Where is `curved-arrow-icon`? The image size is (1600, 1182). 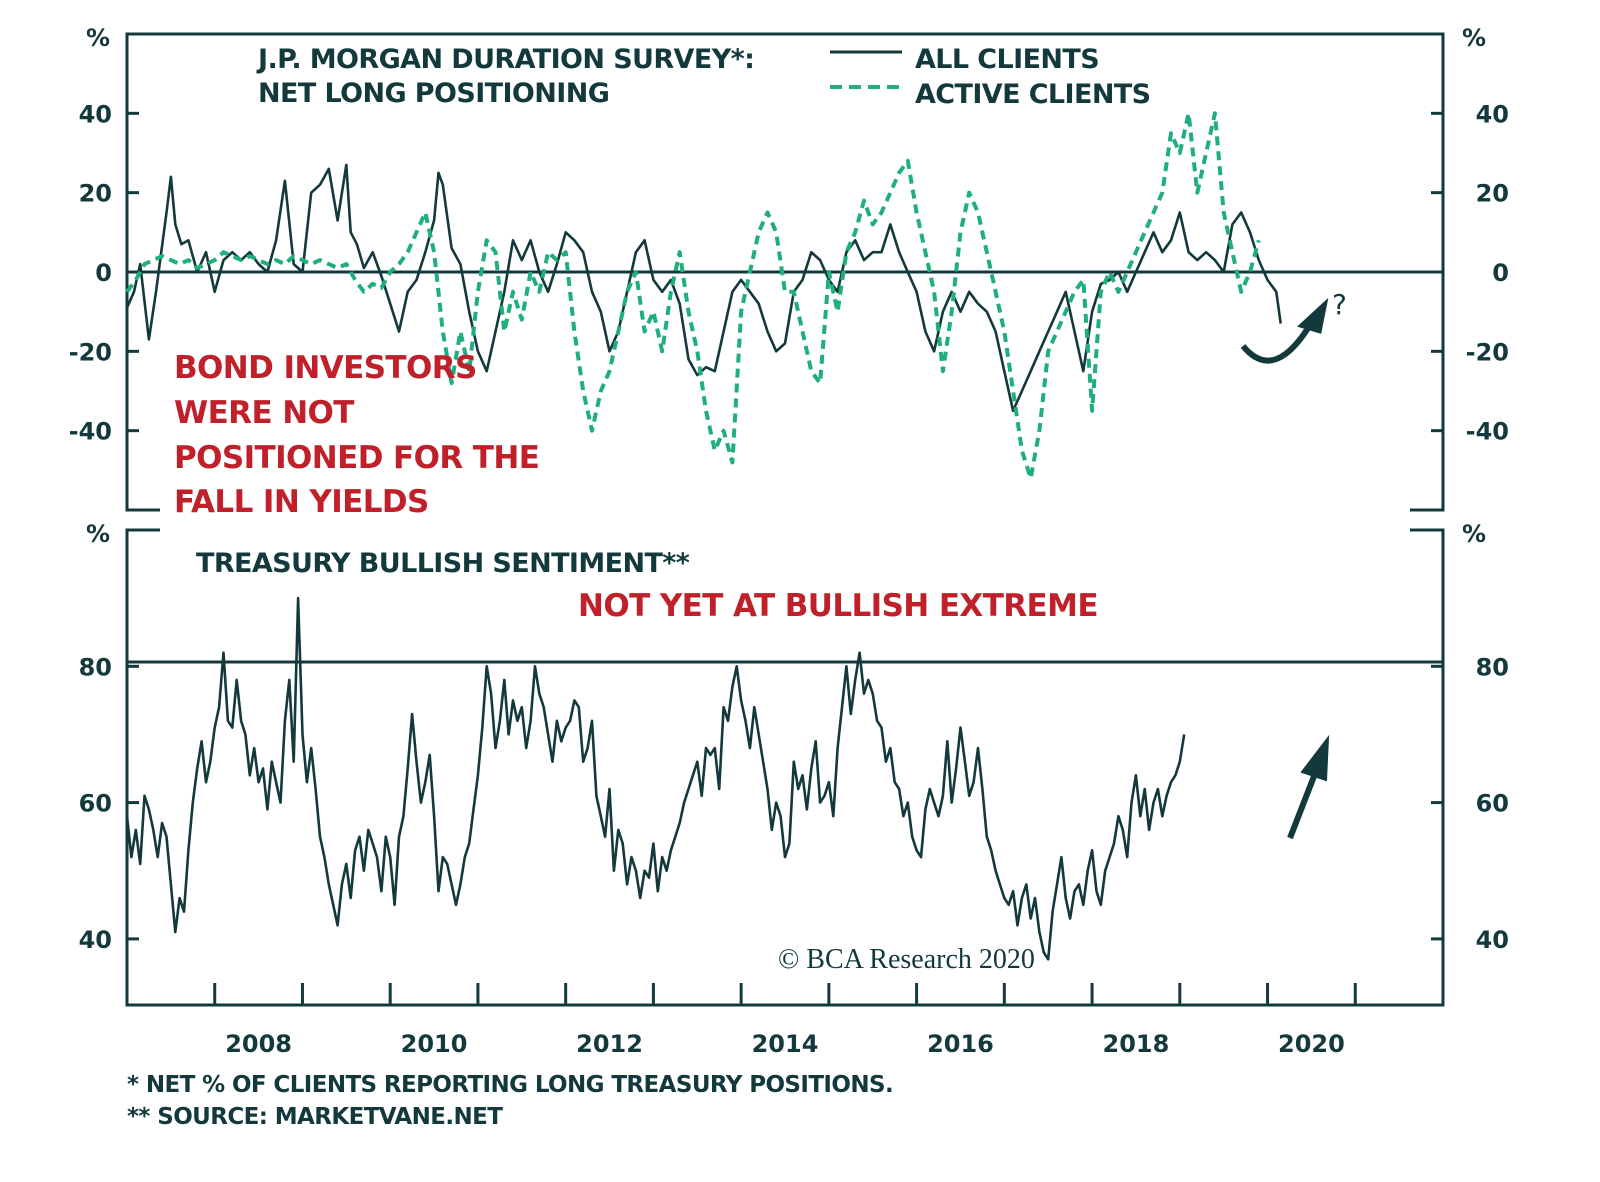
curved-arrow-icon is located at coordinates (1284, 330).